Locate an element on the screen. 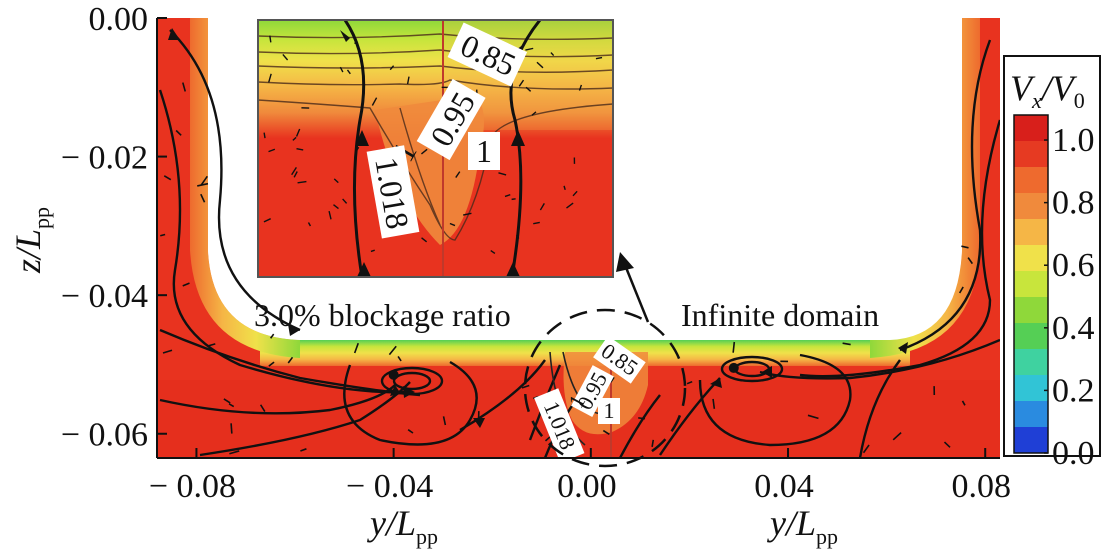 This screenshot has height=553, width=1104. contour-label: 1 is located at coordinates (609, 410).